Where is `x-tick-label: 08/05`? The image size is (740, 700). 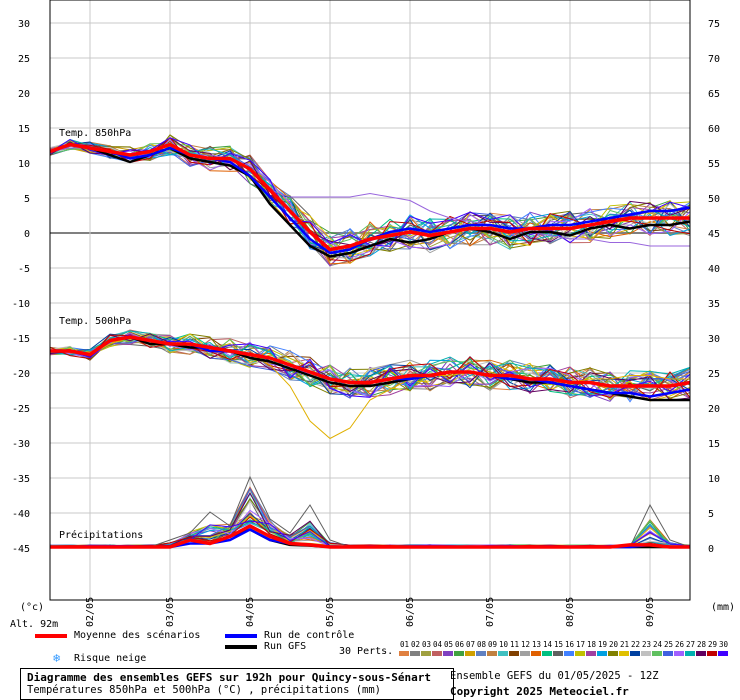 x-tick-label: 08/05 is located at coordinates (570, 612).